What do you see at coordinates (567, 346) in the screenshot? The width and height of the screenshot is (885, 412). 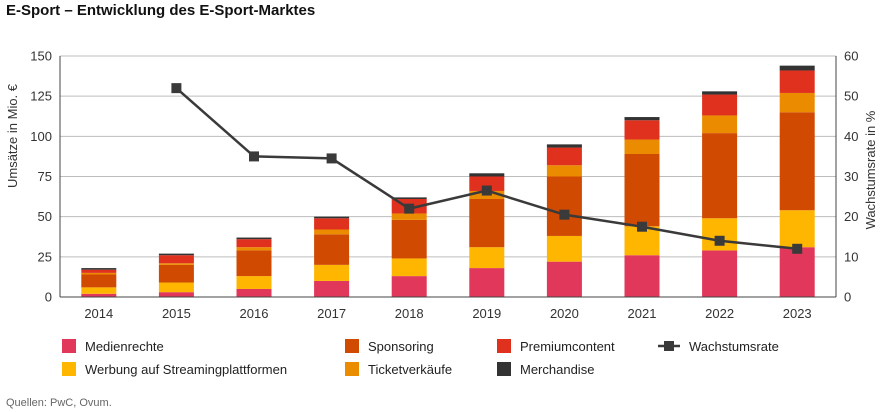 I see `legend-label: Premiumcontent` at bounding box center [567, 346].